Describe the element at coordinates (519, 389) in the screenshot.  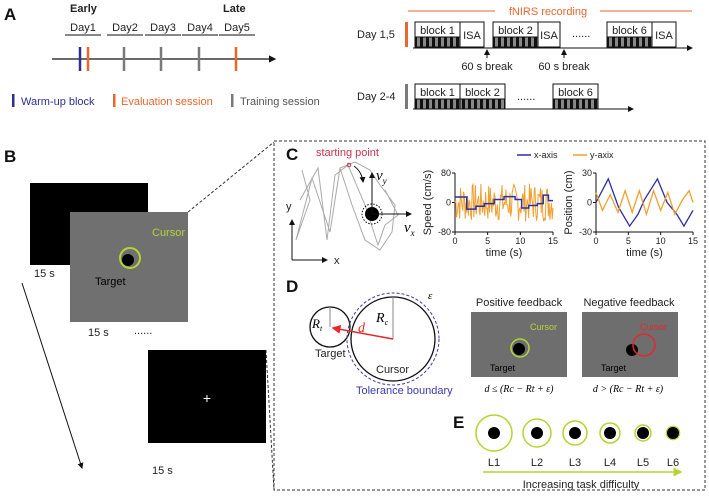
I see `positive-formula: d ≤ (Rc − Rt + ε)` at that location.